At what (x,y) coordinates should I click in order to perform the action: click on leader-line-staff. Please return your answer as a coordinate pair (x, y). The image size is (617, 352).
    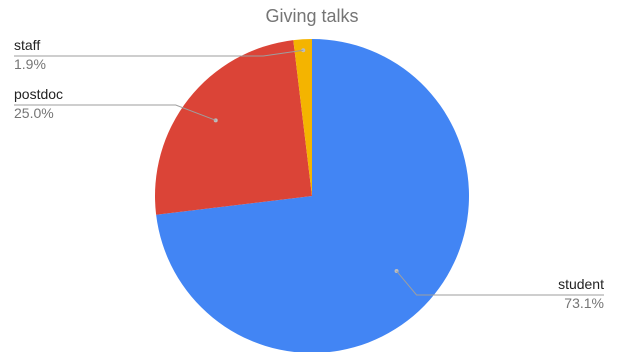
    Looking at the image, I should click on (159, 53).